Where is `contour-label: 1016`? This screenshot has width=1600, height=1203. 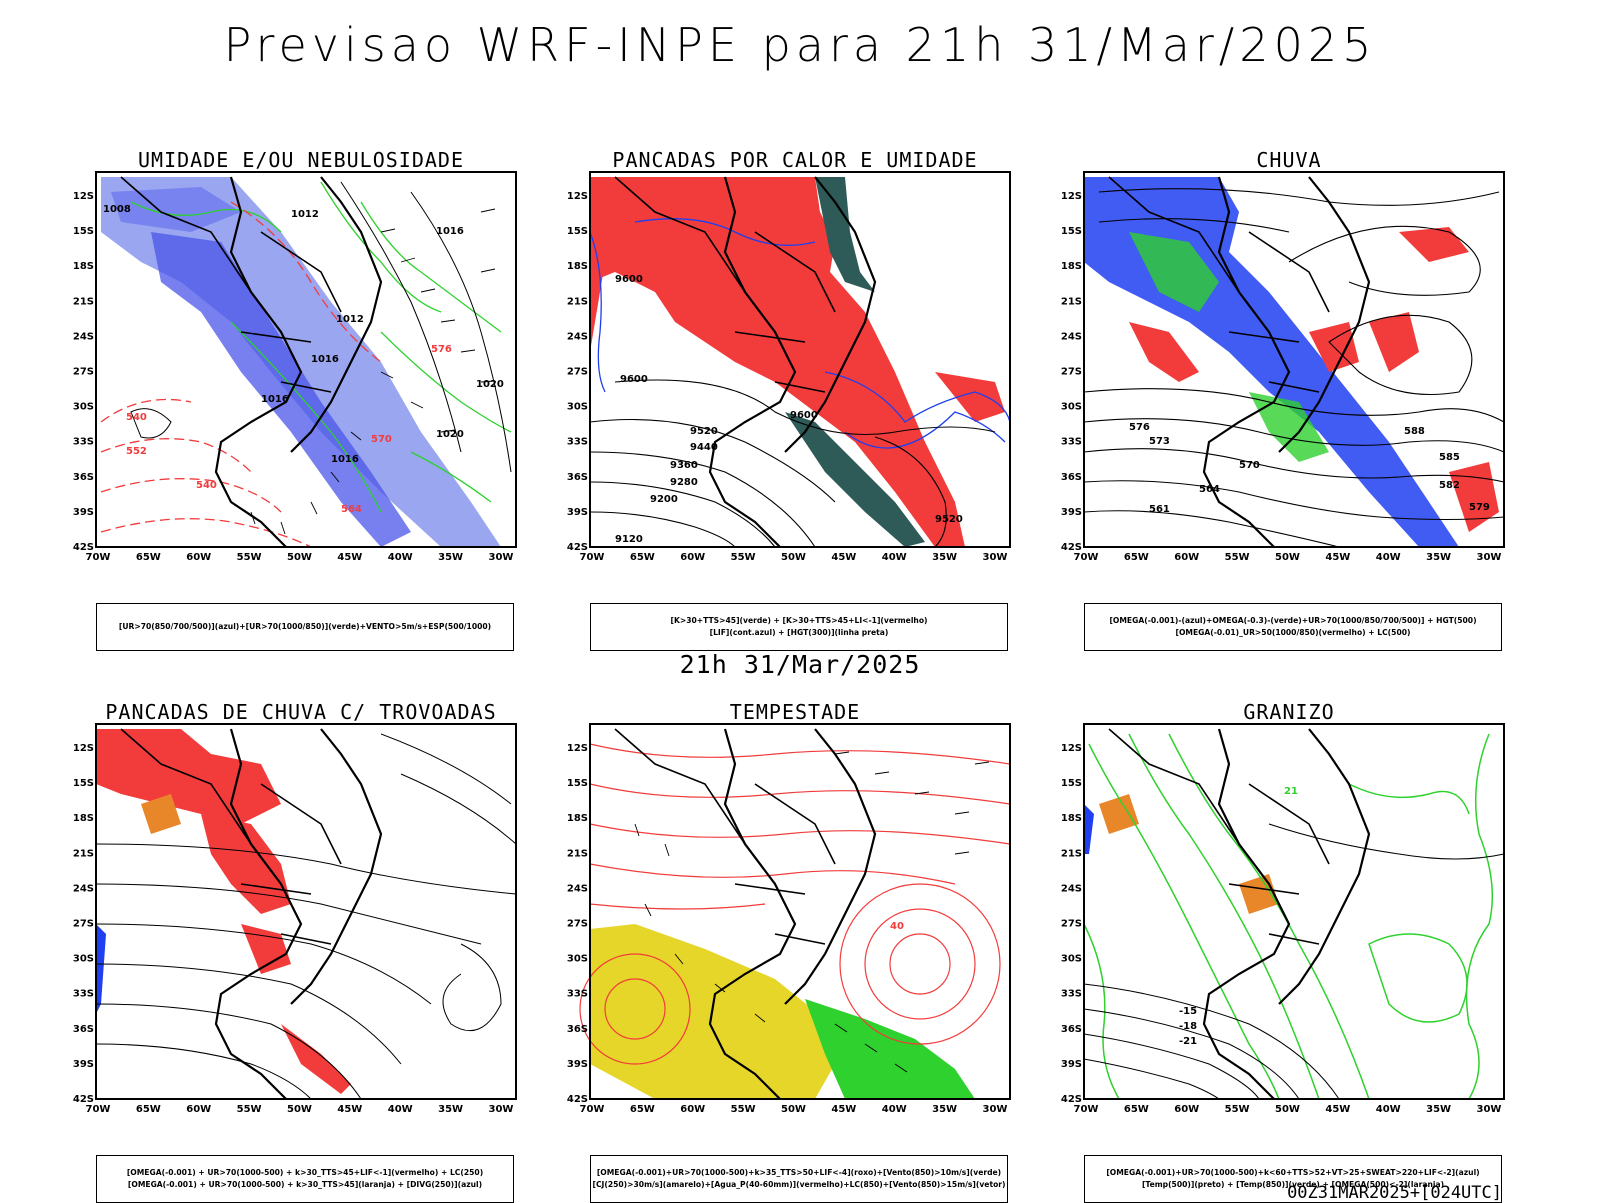 contour-label: 1016 is located at coordinates (325, 359).